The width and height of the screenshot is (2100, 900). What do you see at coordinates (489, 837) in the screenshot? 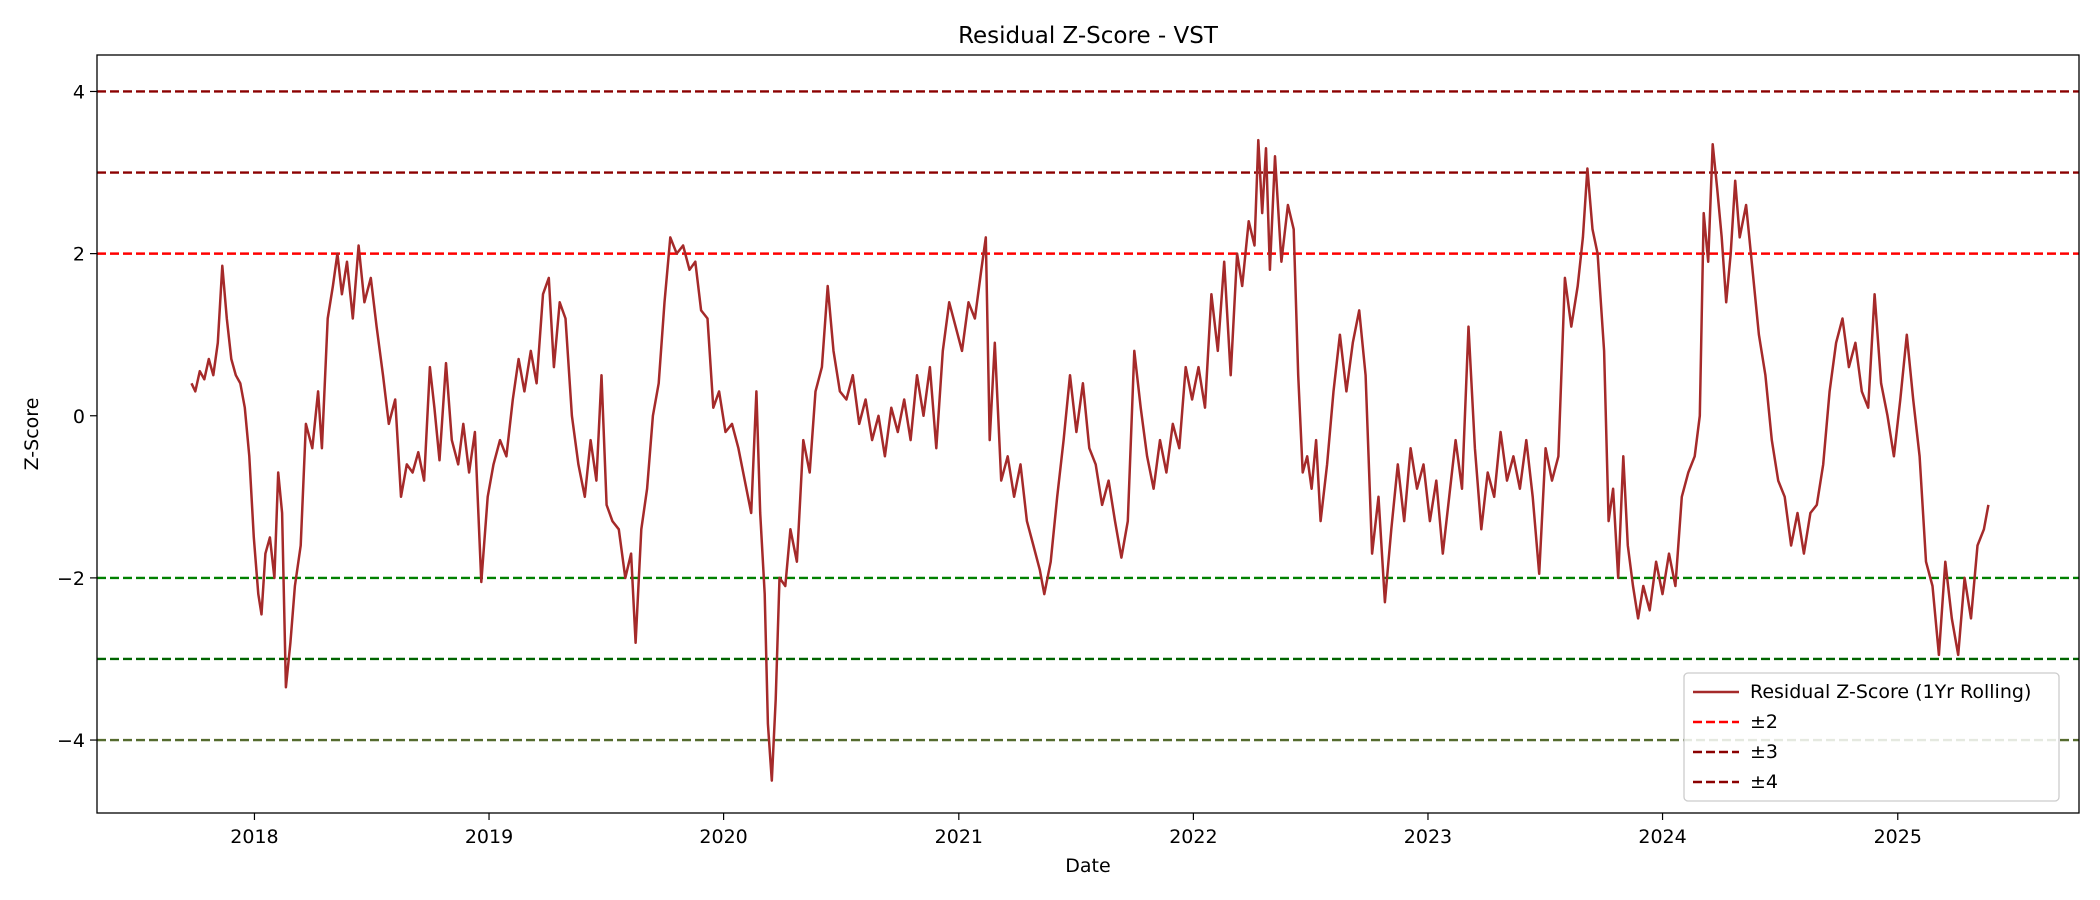
I see `x-tick-label: 2019` at bounding box center [489, 837].